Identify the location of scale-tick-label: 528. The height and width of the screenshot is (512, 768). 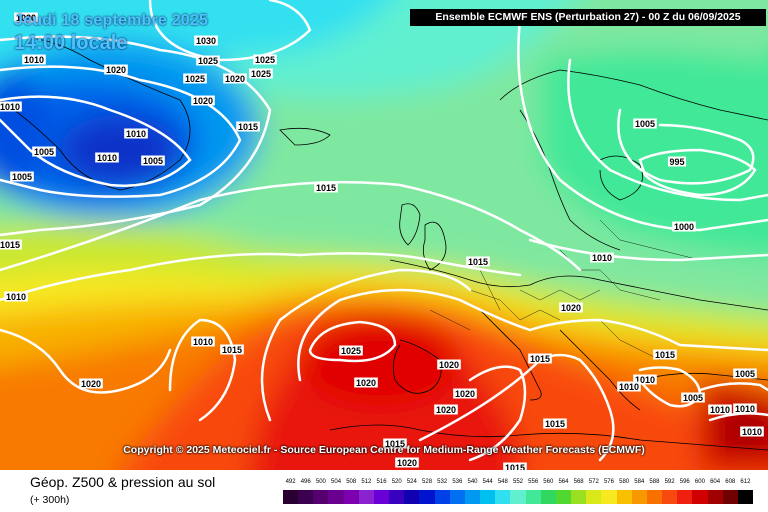
(427, 482).